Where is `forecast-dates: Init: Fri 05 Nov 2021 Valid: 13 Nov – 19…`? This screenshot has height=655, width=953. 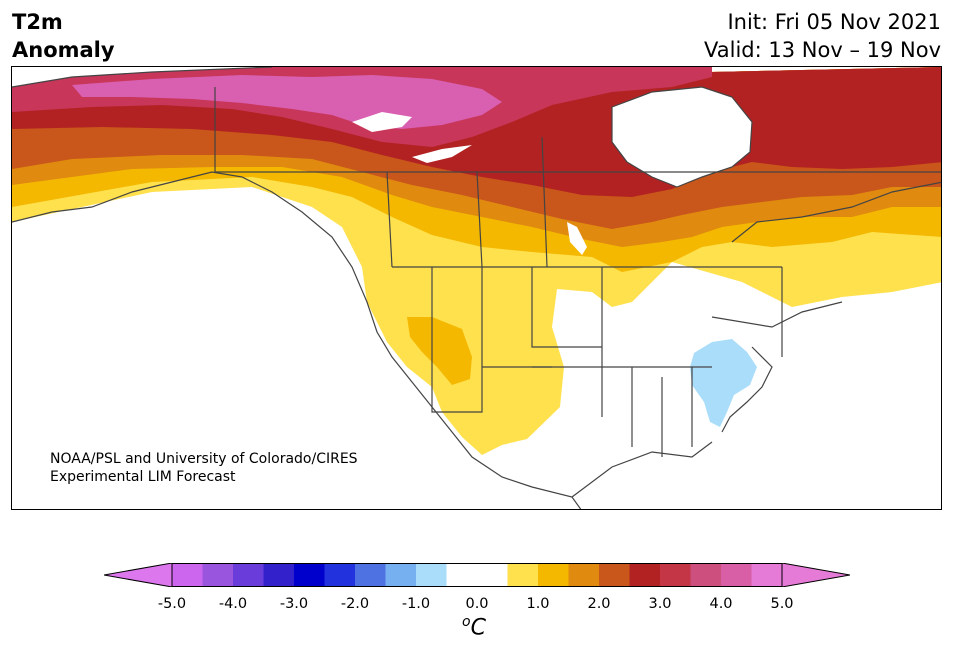 forecast-dates: Init: Fri 05 Nov 2021 Valid: 13 Nov – 19… is located at coordinates (822, 36).